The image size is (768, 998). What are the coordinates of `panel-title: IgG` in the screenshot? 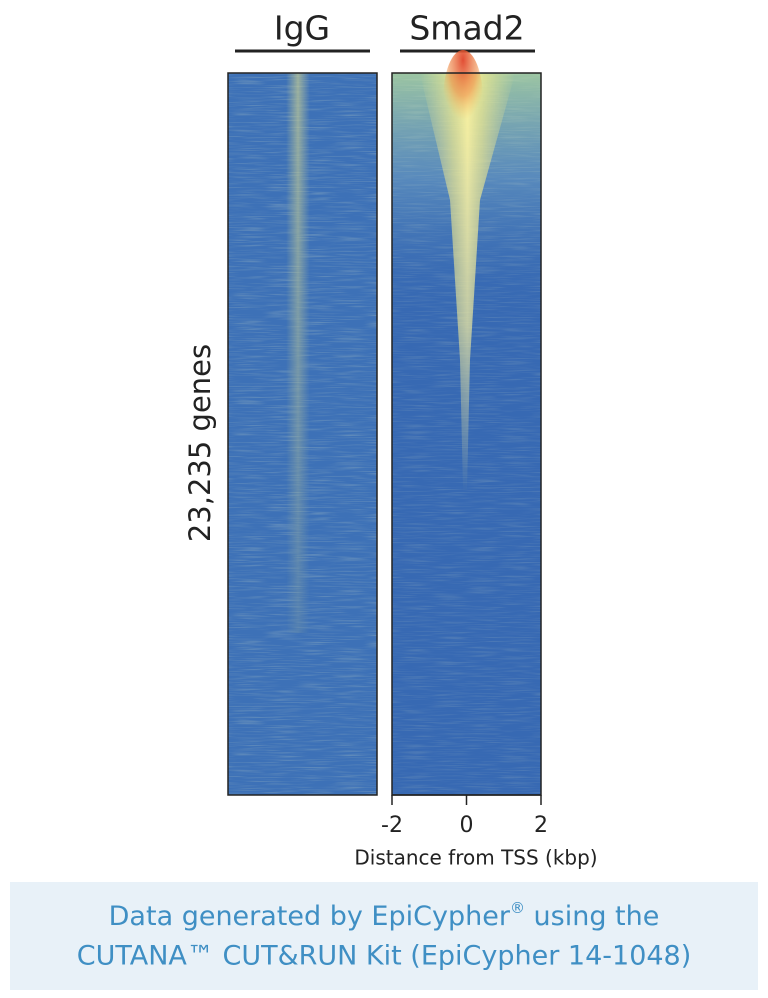 It's located at (302, 28).